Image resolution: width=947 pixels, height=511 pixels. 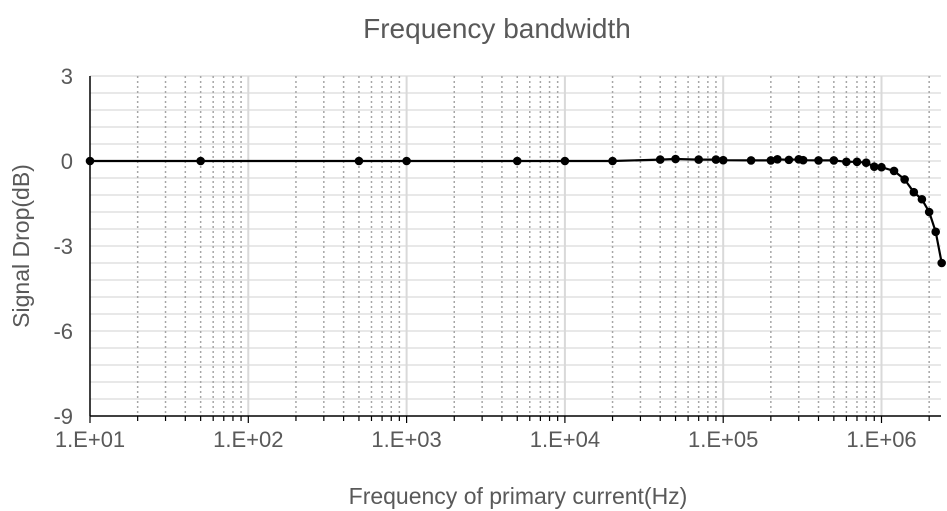 What do you see at coordinates (881, 439) in the screenshot?
I see `x-tick-label: 1.E+06` at bounding box center [881, 439].